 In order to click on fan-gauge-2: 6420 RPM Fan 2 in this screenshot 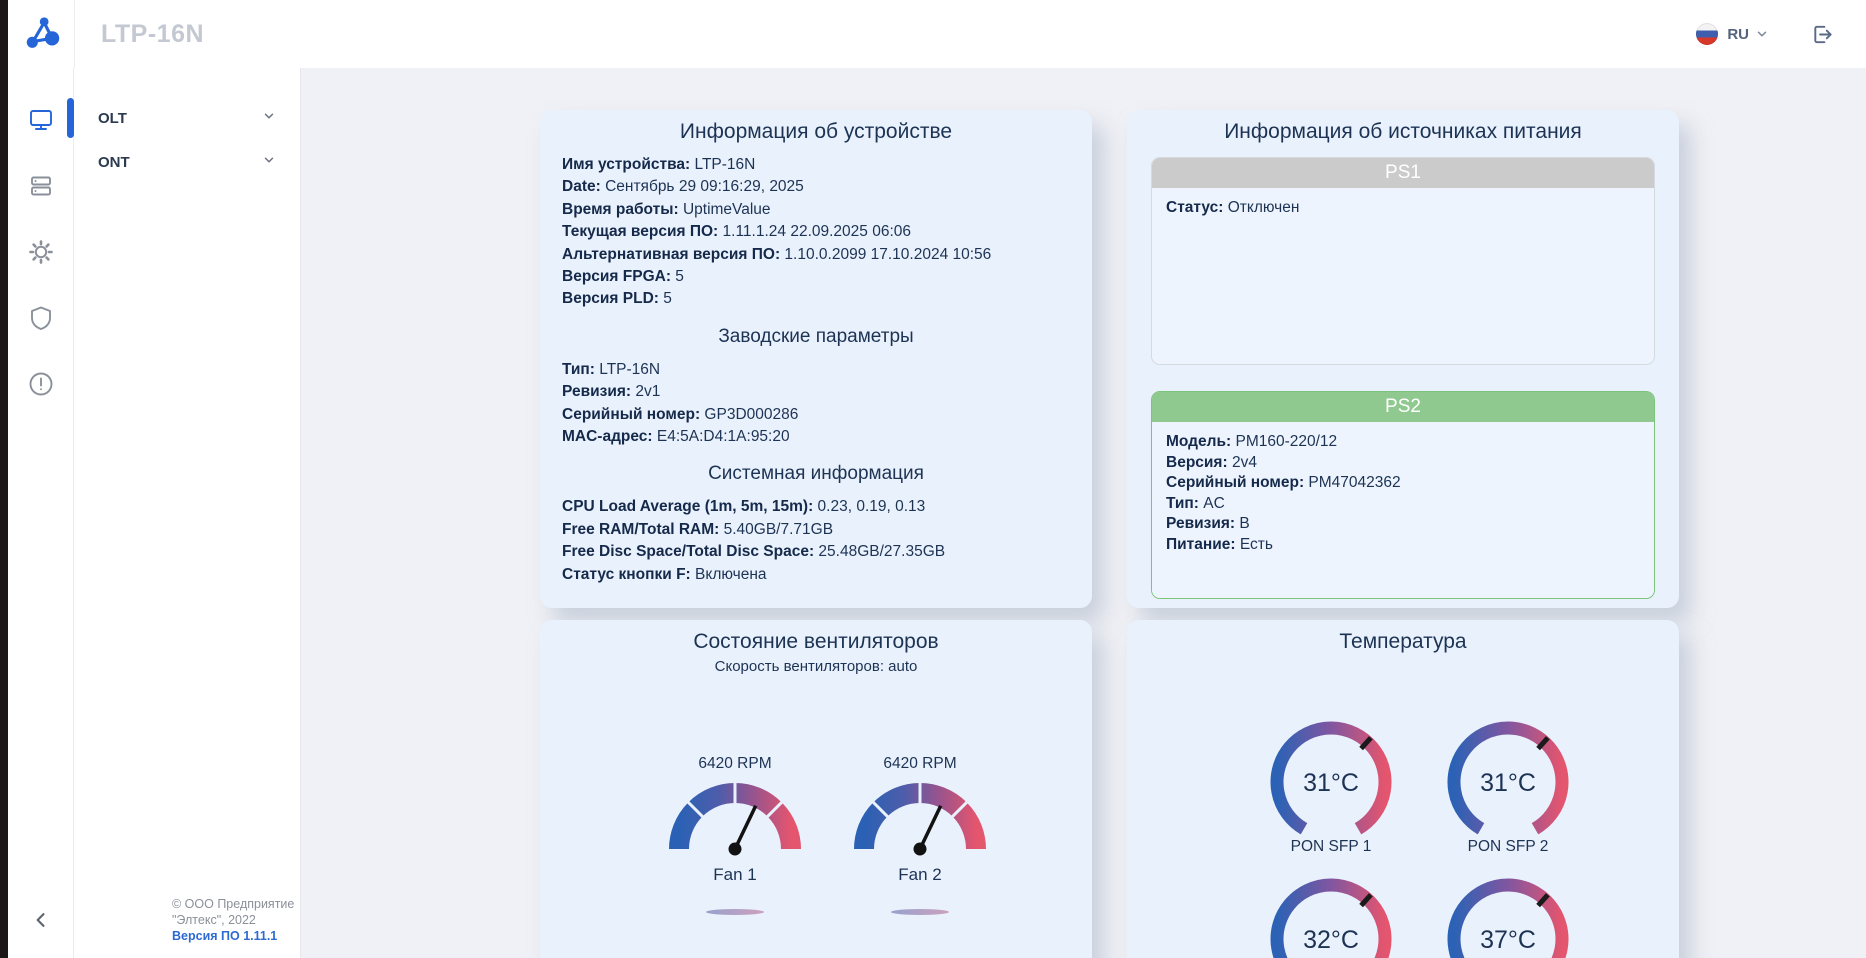, I will do `click(920, 834)`.